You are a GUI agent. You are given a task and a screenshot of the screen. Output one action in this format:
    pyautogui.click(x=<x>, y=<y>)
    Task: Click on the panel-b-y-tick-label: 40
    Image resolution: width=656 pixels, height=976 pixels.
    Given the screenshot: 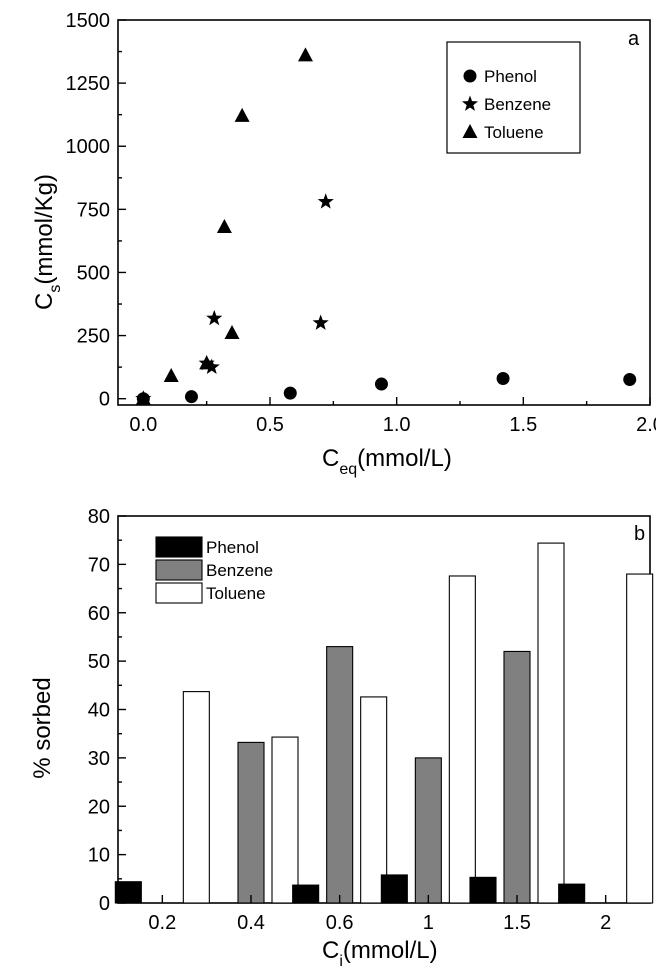 What is the action you would take?
    pyautogui.click(x=99, y=711)
    